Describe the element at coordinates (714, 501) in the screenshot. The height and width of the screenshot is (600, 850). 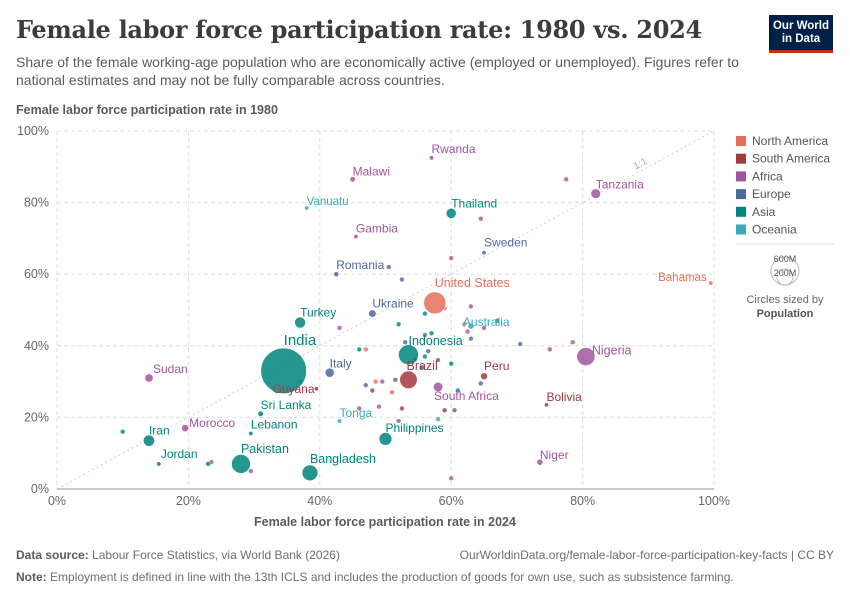
I see `x-tick-label: 100%` at that location.